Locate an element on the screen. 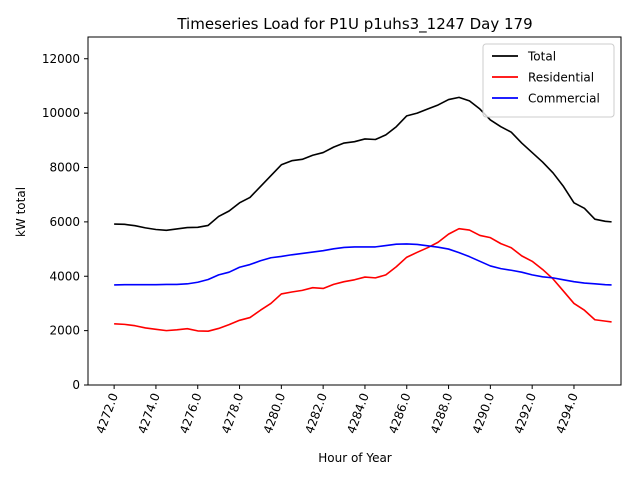  y-tick-label: 10000 is located at coordinates (61, 113).